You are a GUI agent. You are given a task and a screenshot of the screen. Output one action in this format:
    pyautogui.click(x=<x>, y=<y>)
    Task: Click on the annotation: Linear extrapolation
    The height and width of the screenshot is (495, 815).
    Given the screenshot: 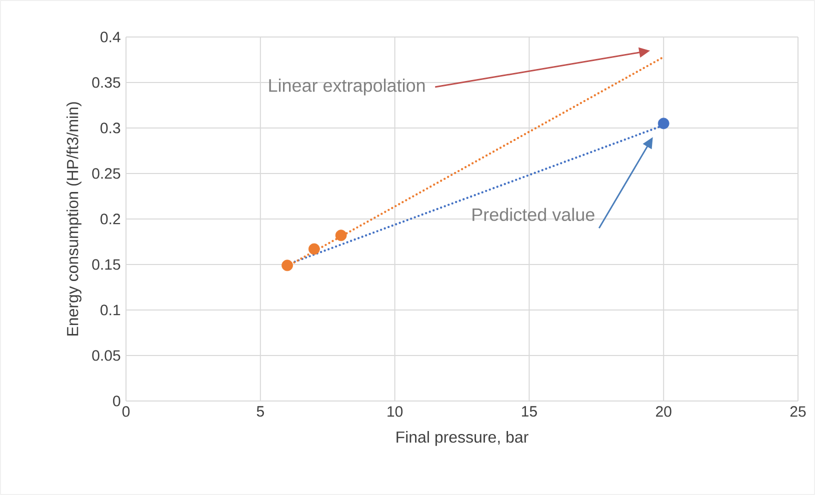 What is the action you would take?
    pyautogui.click(x=347, y=87)
    